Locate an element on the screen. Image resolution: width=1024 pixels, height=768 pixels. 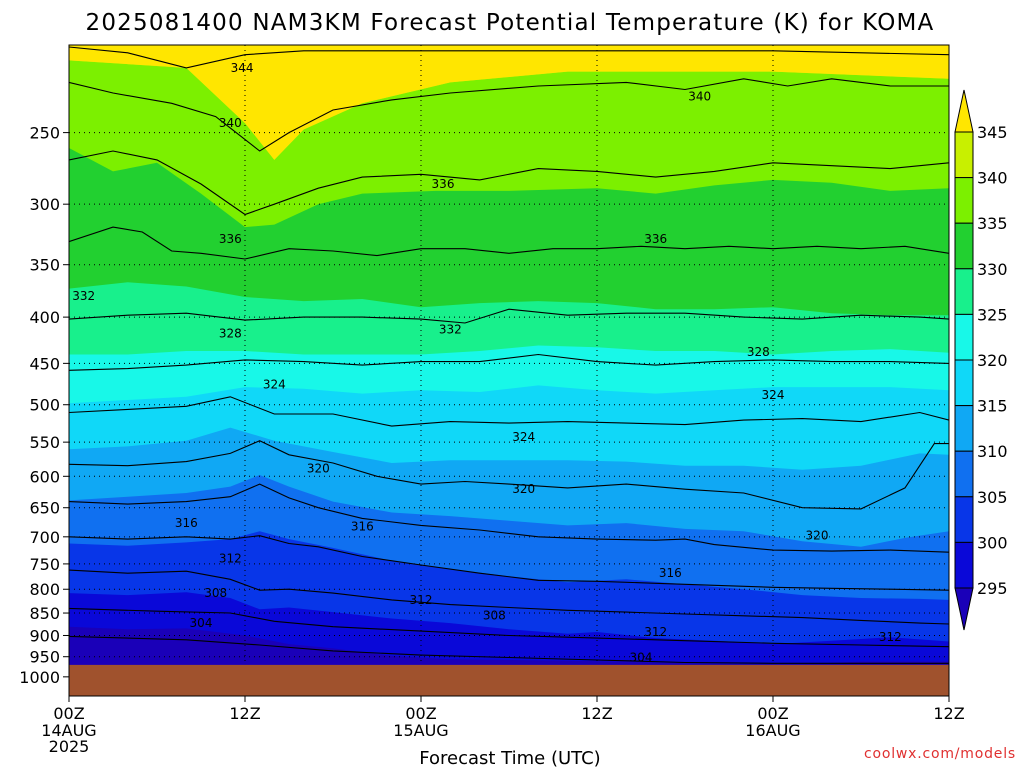
contour-label: 344 is located at coordinates (242, 68).